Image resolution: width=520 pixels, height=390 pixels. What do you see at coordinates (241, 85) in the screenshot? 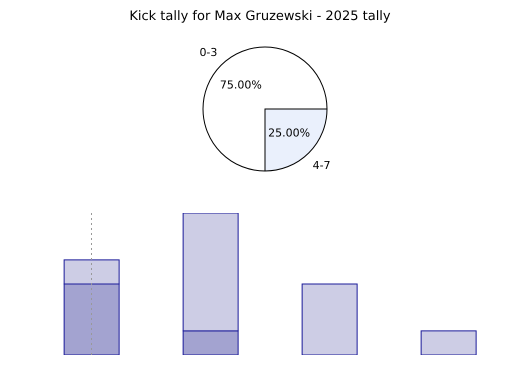
I see `data-label: 75.00%` at bounding box center [241, 85].